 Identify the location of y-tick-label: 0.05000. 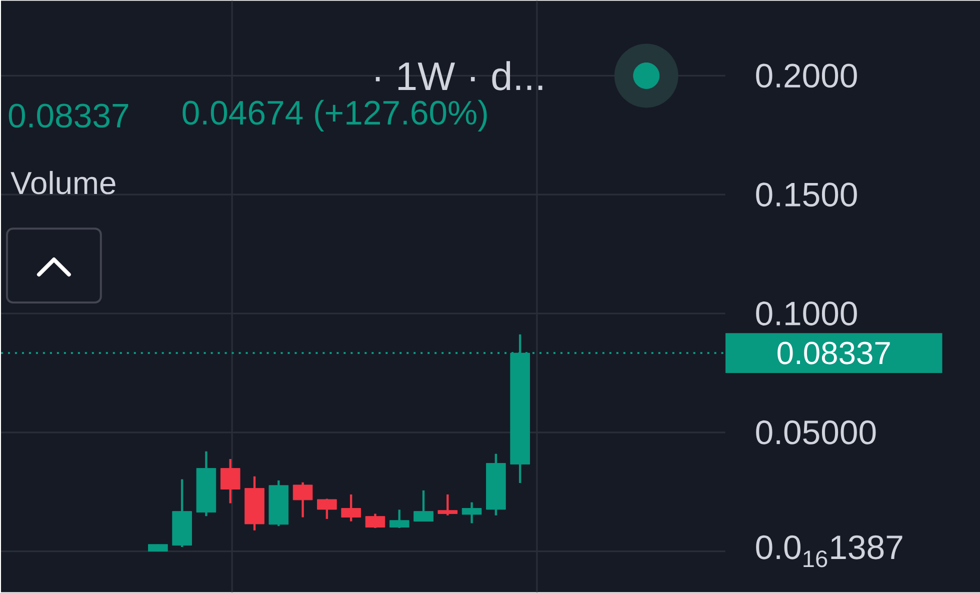
(816, 432).